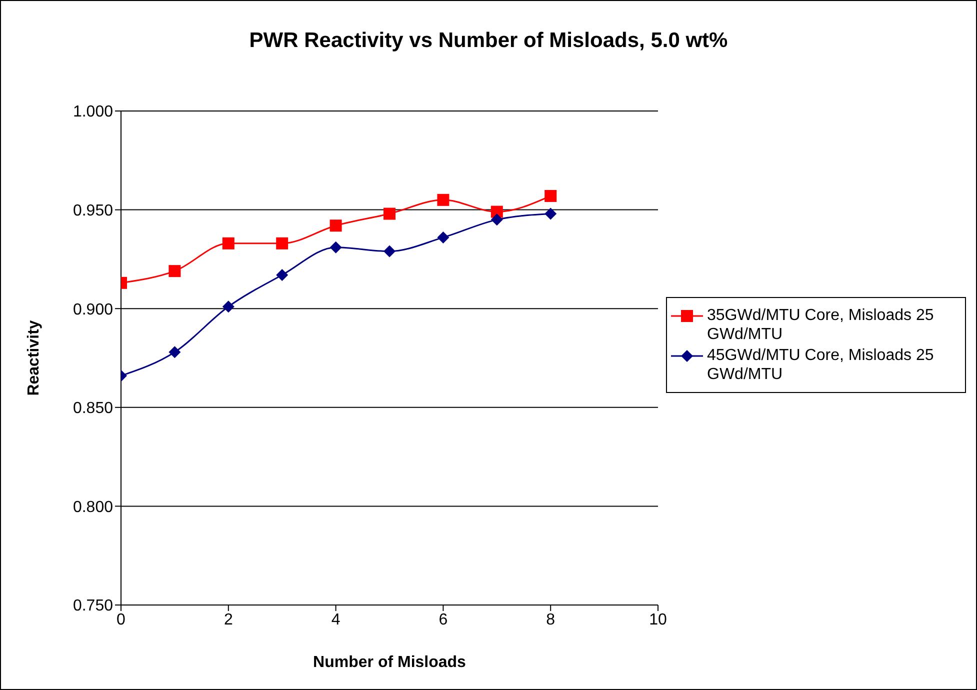 Image resolution: width=977 pixels, height=690 pixels. What do you see at coordinates (658, 619) in the screenshot?
I see `x-tick-label: 10` at bounding box center [658, 619].